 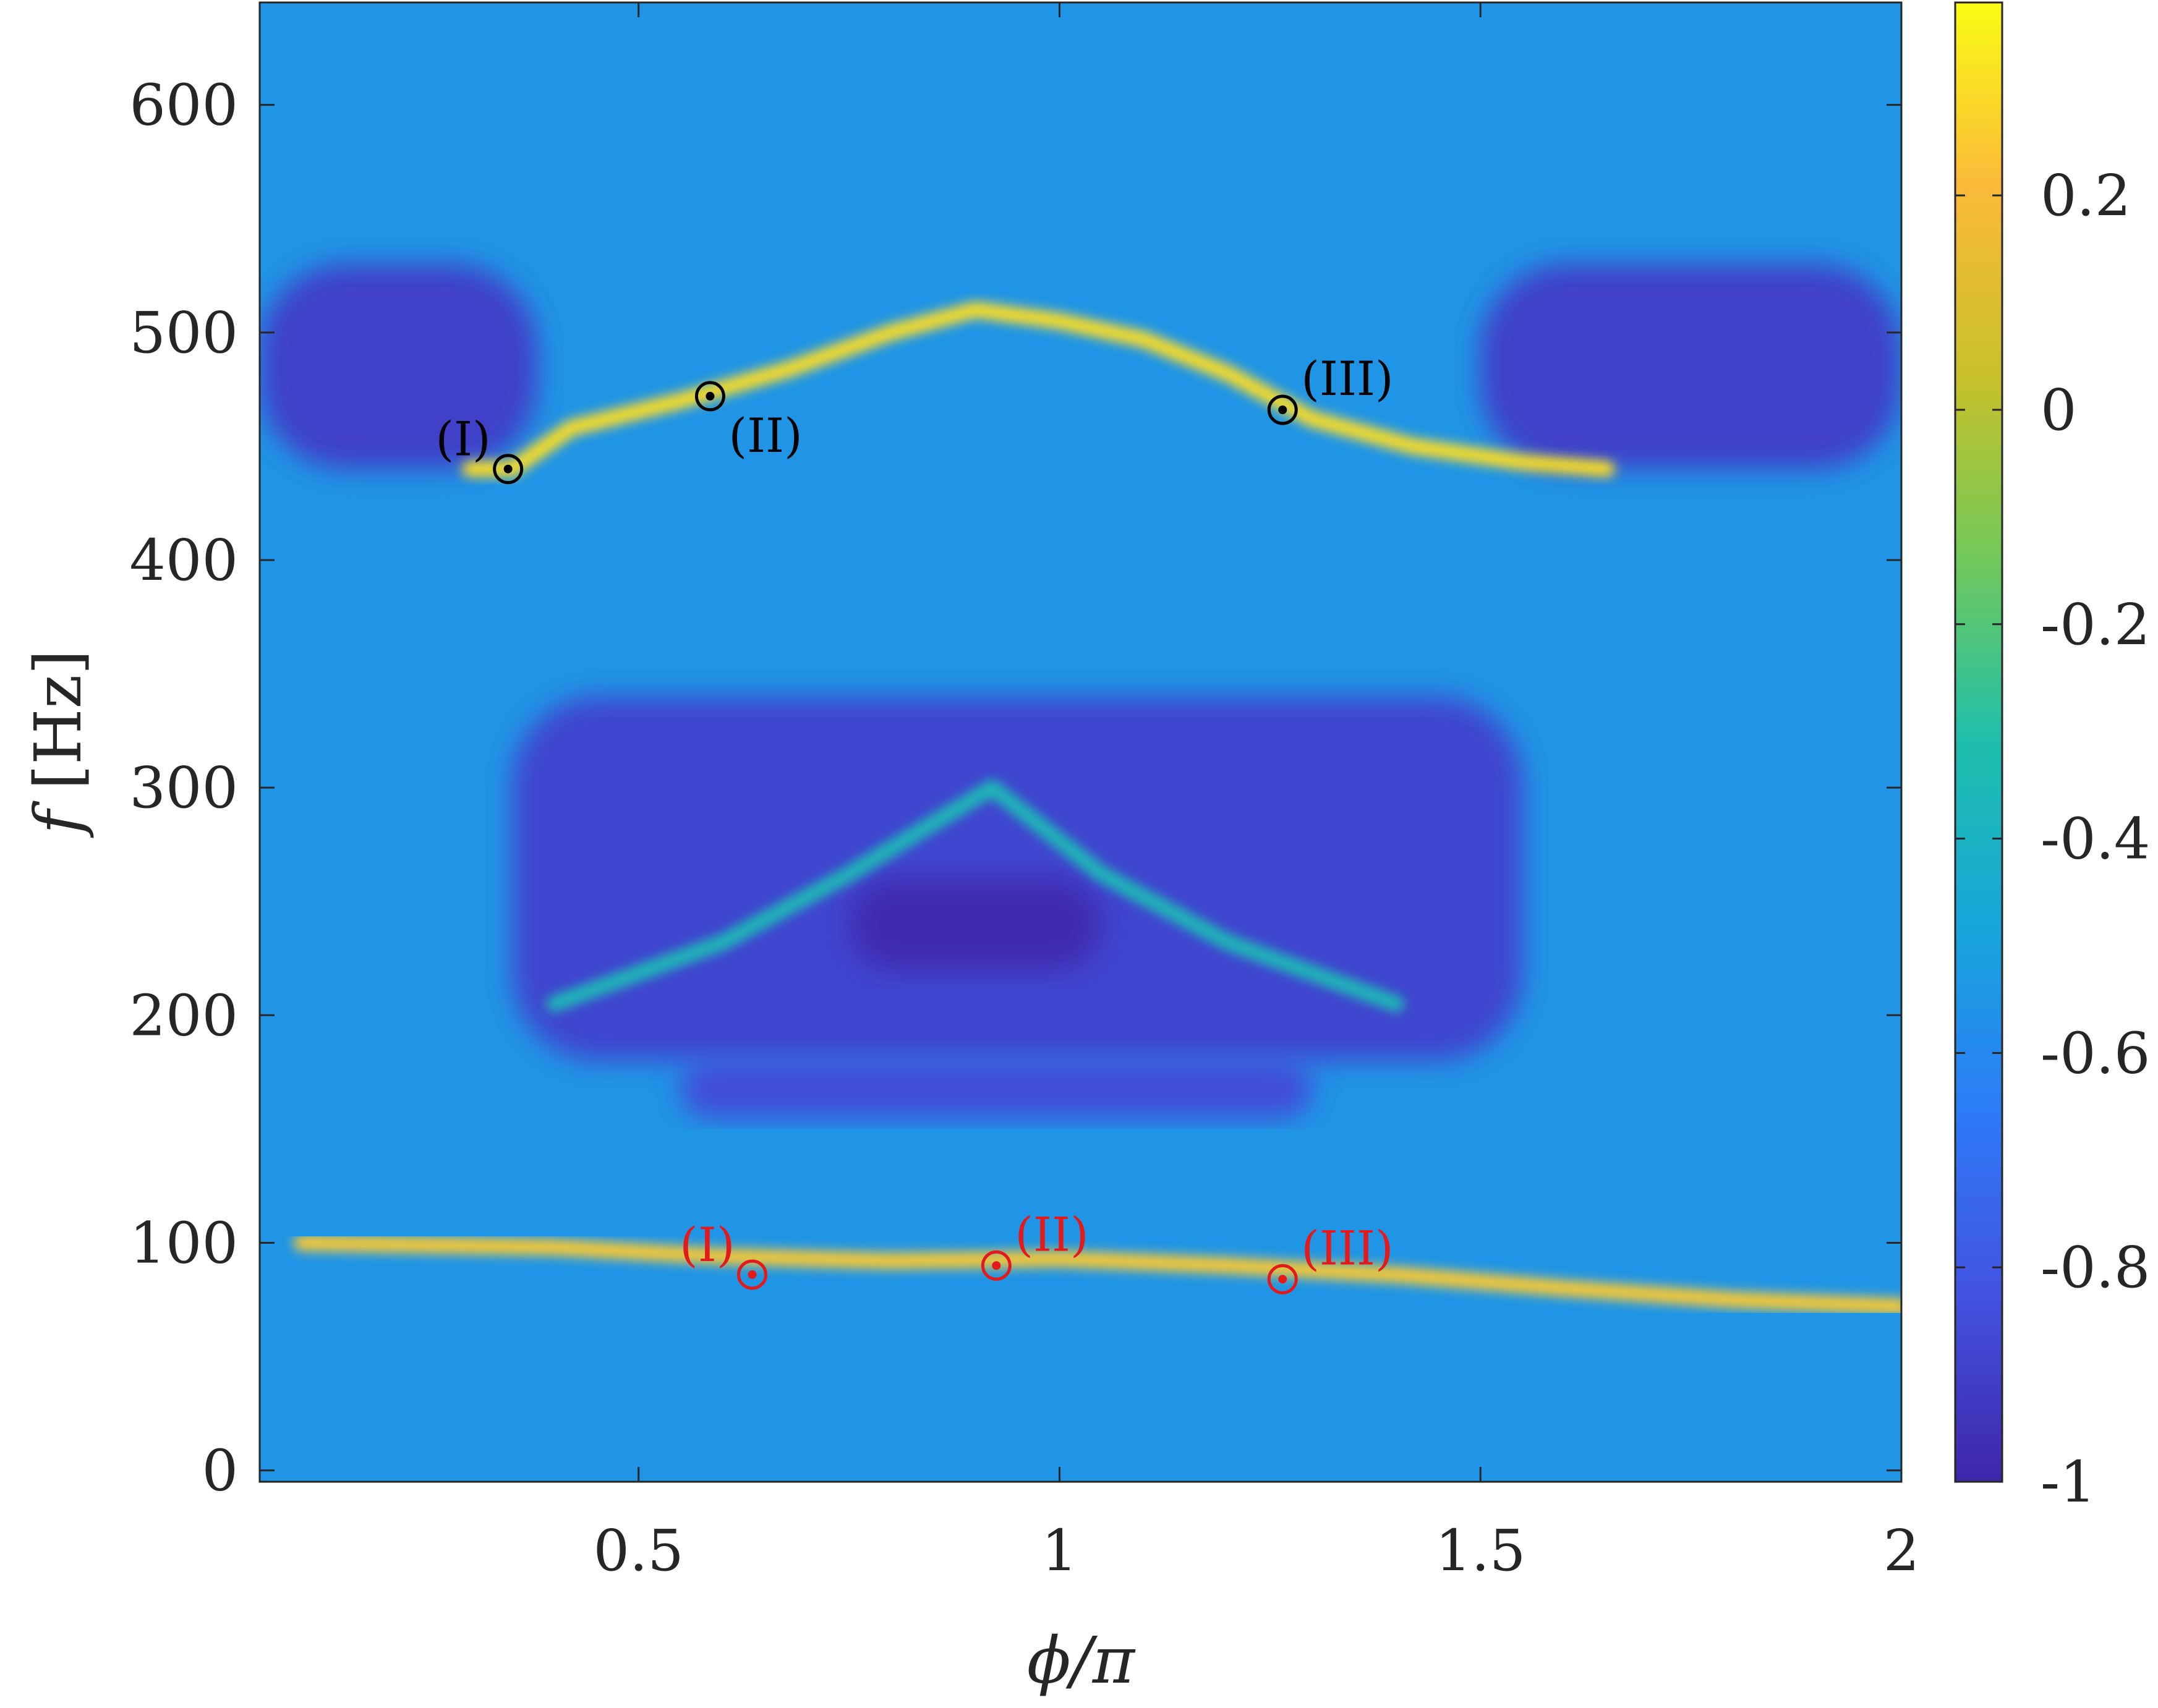 What do you see at coordinates (1978, 742) in the screenshot?
I see `colorbar-scale` at bounding box center [1978, 742].